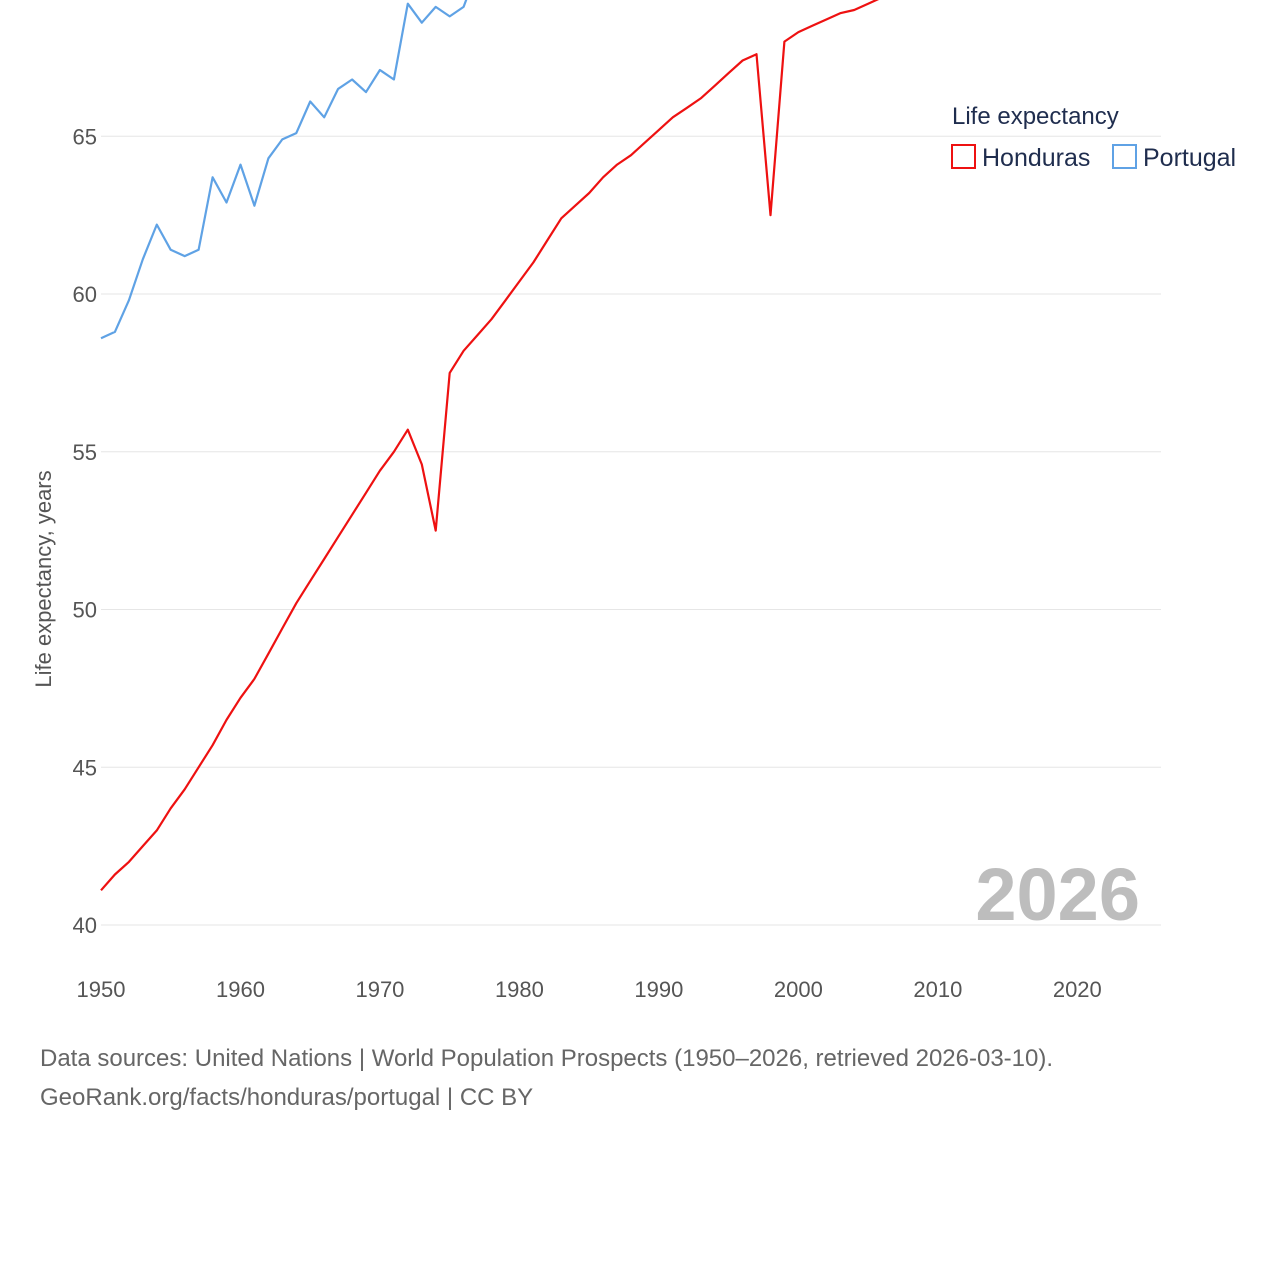 The width and height of the screenshot is (1280, 1280). I want to click on x-tick-label: 1970, so click(379, 989).